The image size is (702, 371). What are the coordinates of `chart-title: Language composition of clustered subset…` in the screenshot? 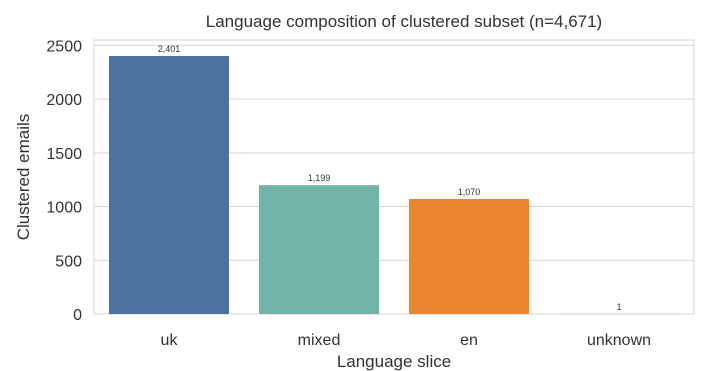 It's located at (404, 21).